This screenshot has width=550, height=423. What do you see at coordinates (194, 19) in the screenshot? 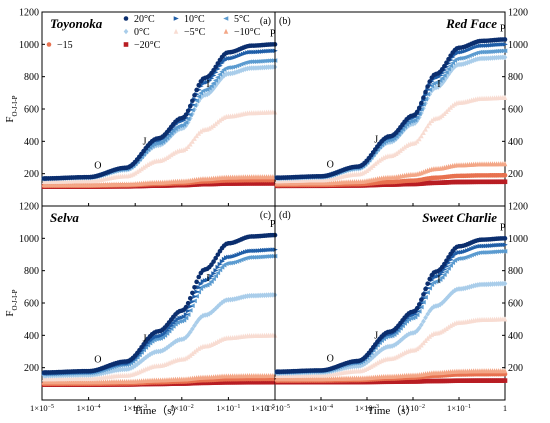
I see `legend-entry-label: 10°C` at bounding box center [194, 19].